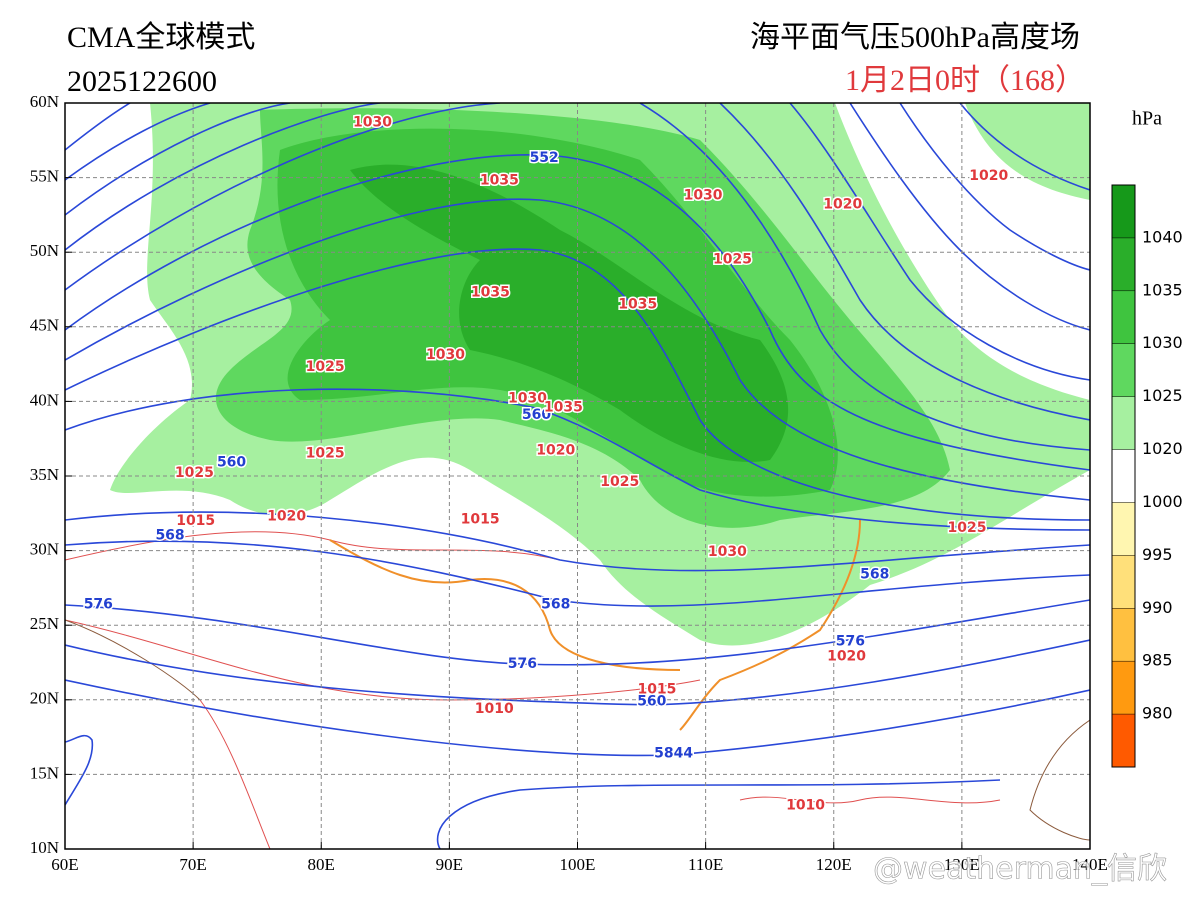 The height and width of the screenshot is (905, 1200). I want to click on colorbar-tick-label: 1020, so click(1162, 448).